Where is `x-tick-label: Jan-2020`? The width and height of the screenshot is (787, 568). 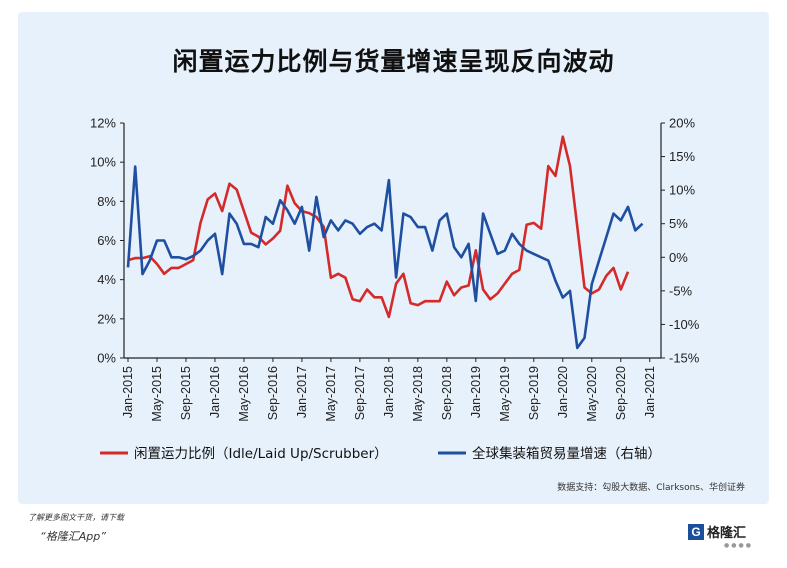 x-tick-label: Jan-2020 is located at coordinates (563, 392).